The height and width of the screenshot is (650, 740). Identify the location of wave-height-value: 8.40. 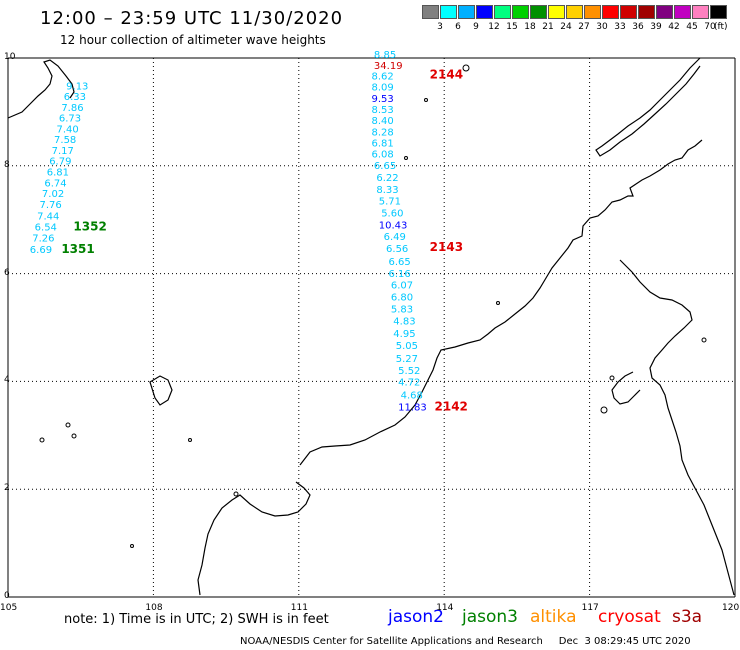
(383, 121).